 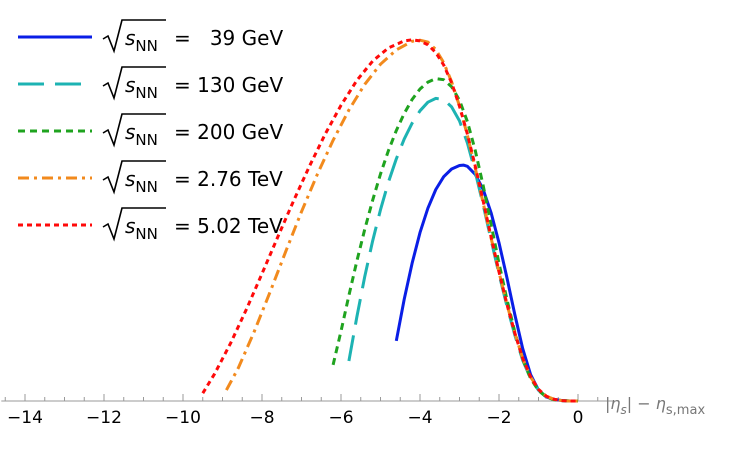 What do you see at coordinates (228, 132) in the screenshot?
I see `legend-label: = 200 GeV` at bounding box center [228, 132].